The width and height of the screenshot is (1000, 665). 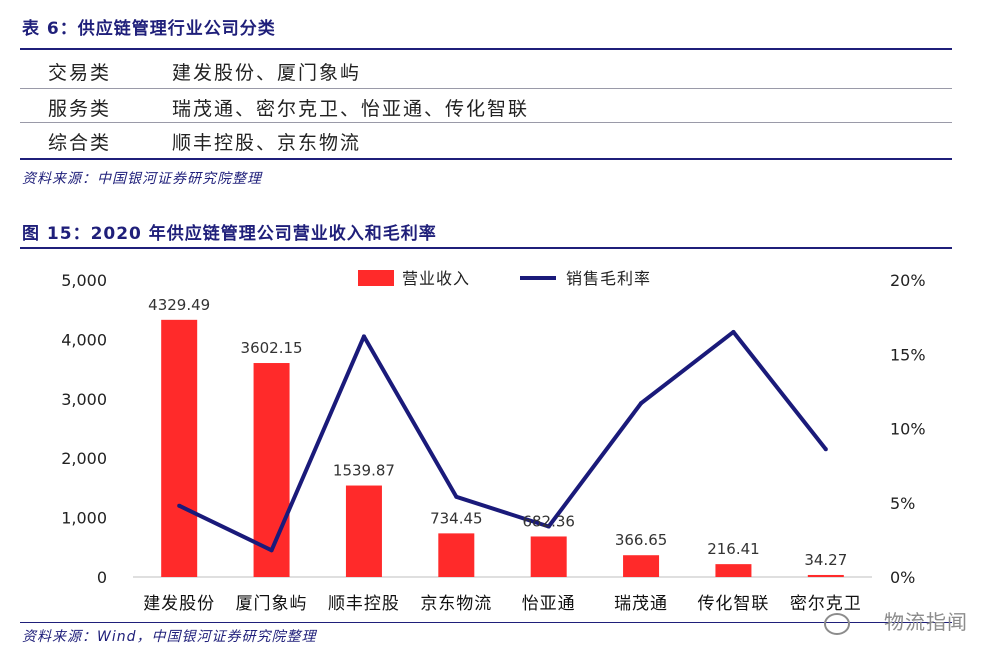 I want to click on figure-top-rule, so click(x=486, y=248).